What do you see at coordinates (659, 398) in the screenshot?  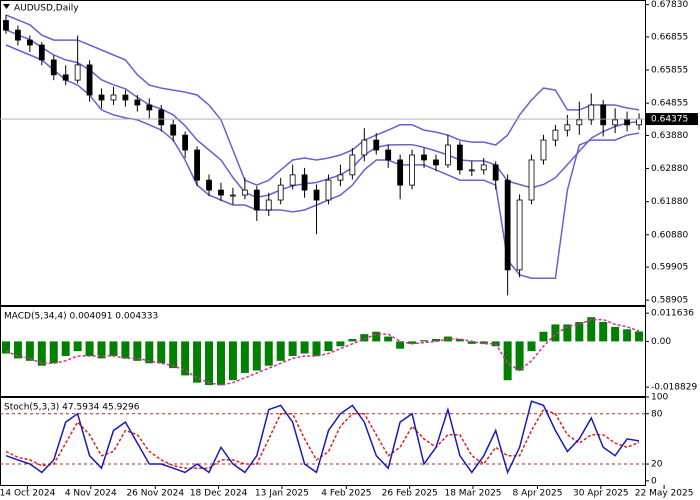 I see `y-tick-label: 100` at bounding box center [659, 398].